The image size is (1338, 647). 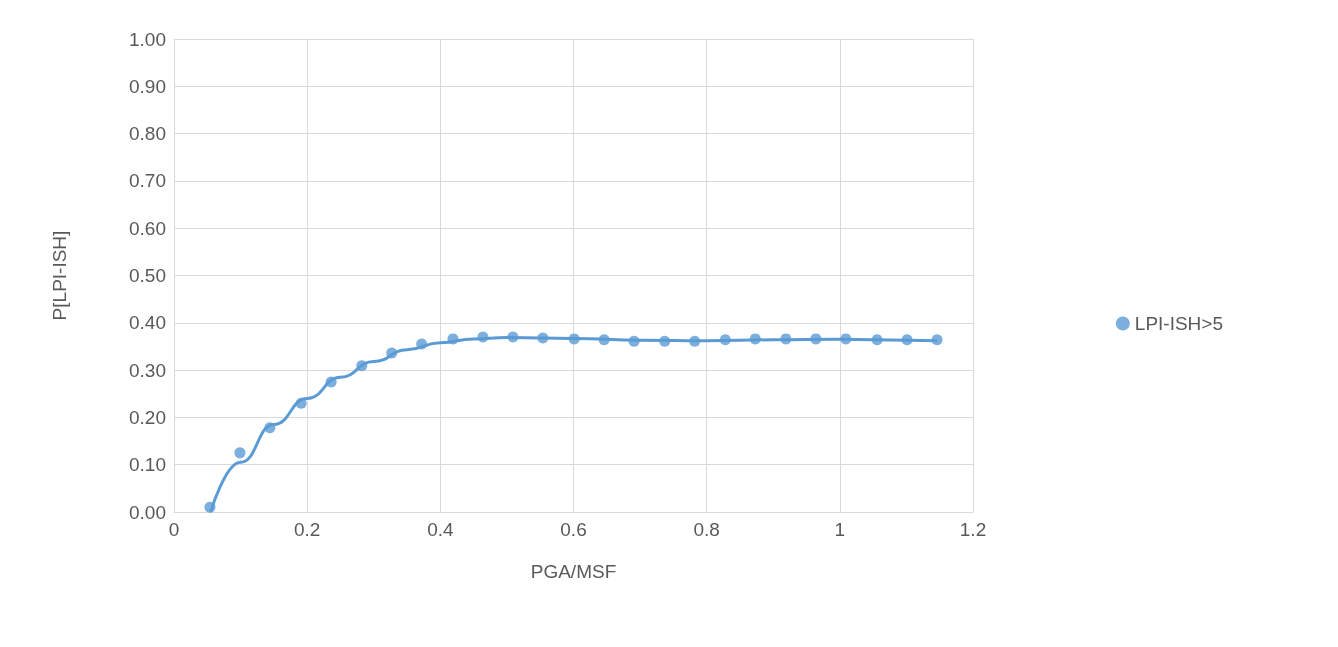 I want to click on y-tick-label: 0.40, so click(x=147, y=323).